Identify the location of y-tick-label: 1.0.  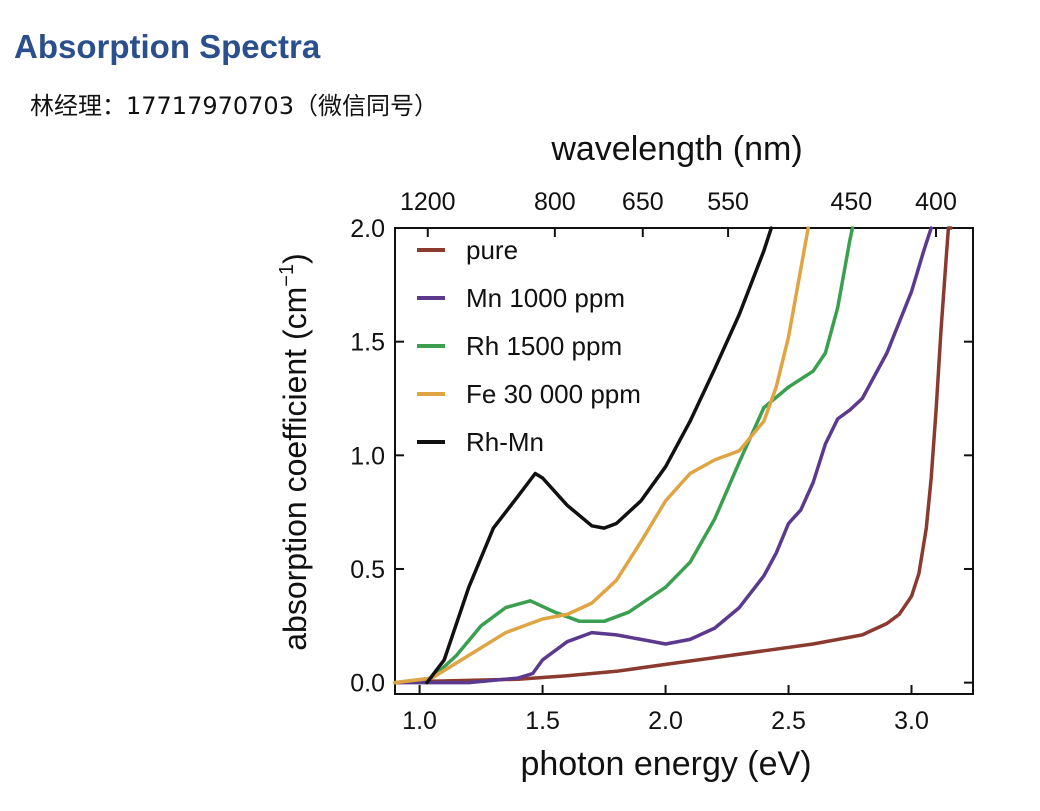
(367, 456).